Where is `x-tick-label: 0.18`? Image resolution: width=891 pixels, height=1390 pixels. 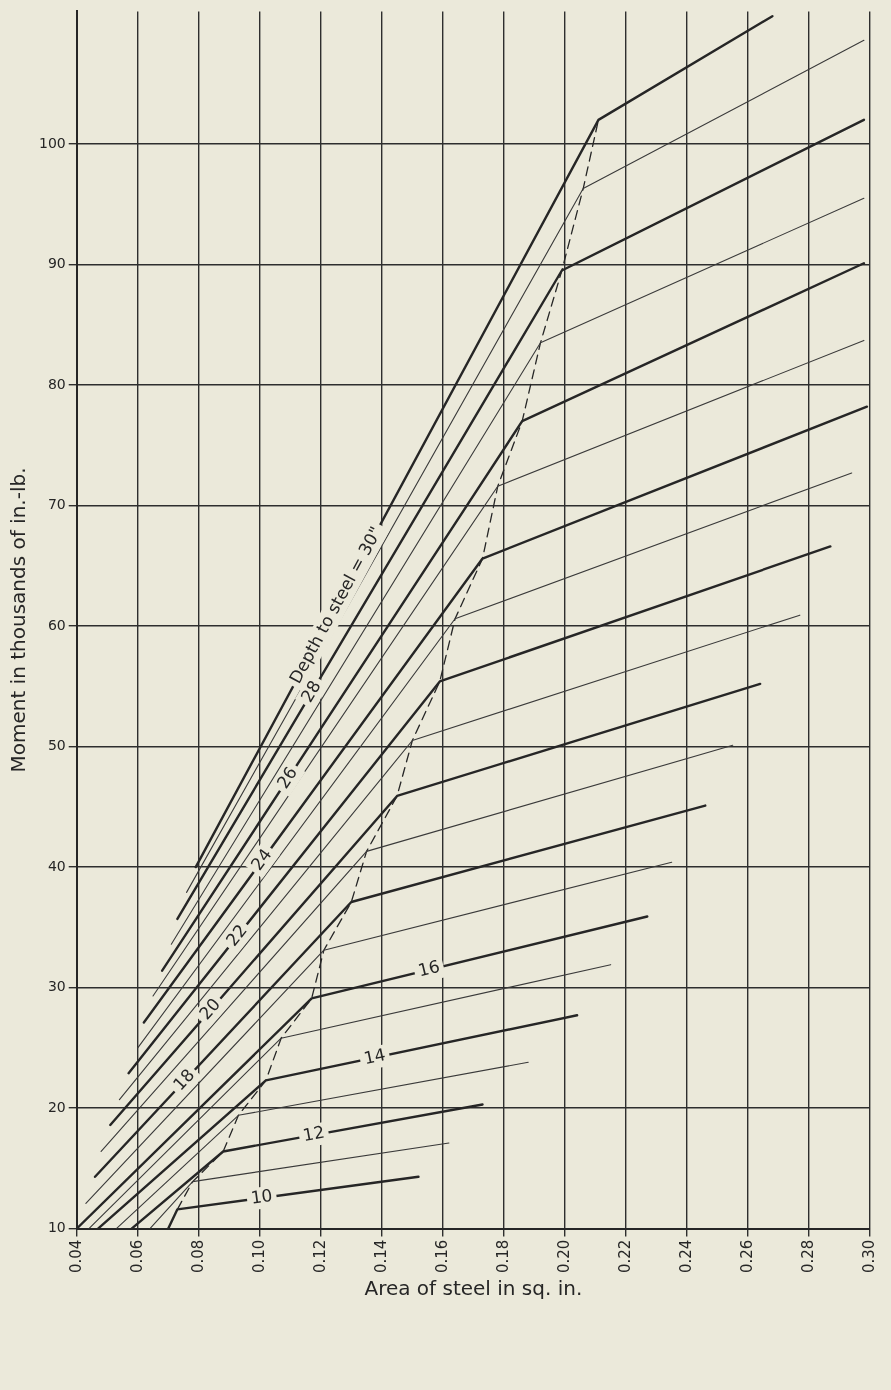
x-tick-label: 0.18 is located at coordinates (502, 1256).